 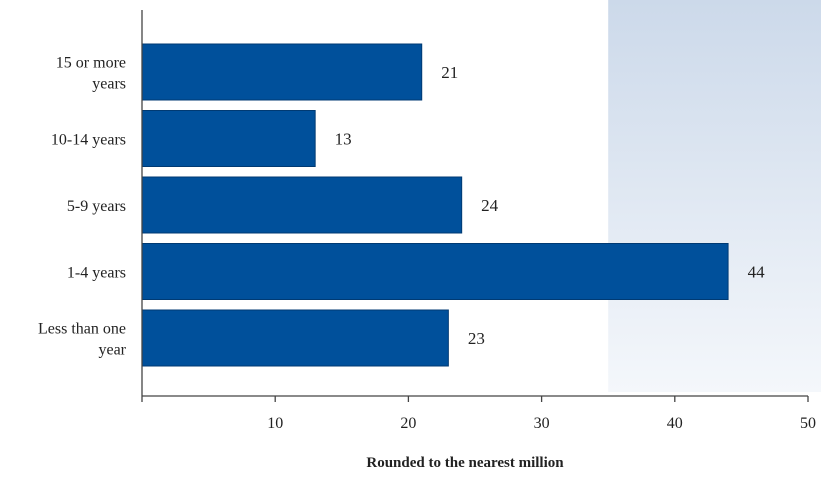 What do you see at coordinates (476, 338) in the screenshot?
I see `value-label: 23` at bounding box center [476, 338].